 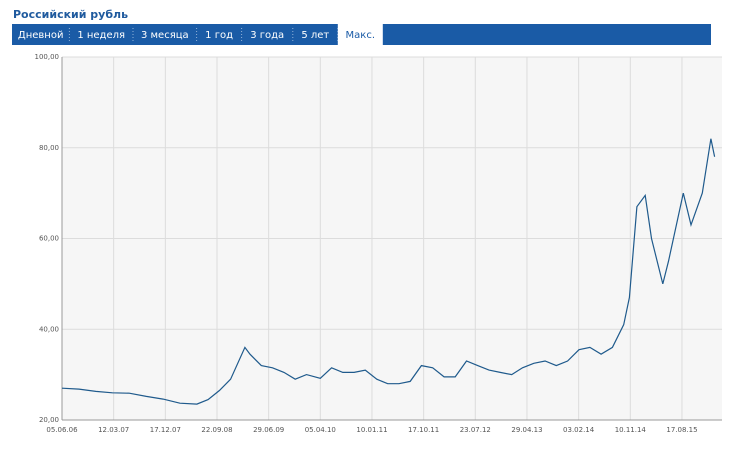 What do you see at coordinates (49, 329) in the screenshot?
I see `y-tick-label: 40,00` at bounding box center [49, 329].